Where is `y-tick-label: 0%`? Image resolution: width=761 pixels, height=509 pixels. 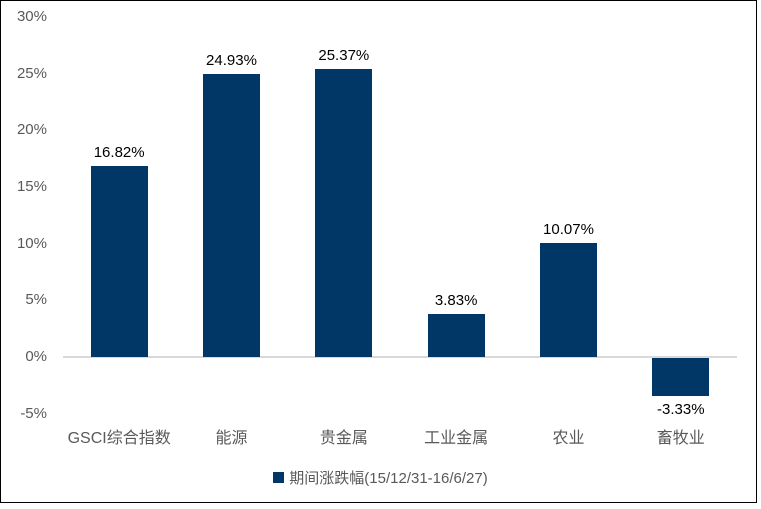
y-tick-label: 0% is located at coordinates (36, 357).